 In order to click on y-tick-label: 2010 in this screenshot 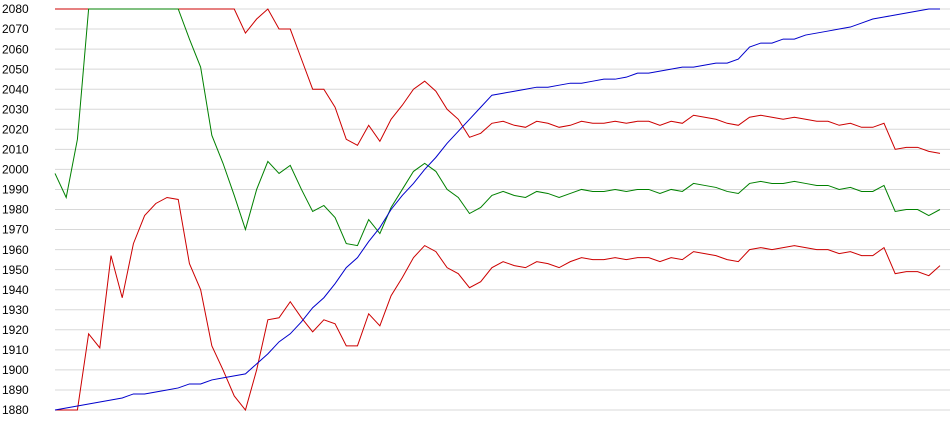, I will do `click(15, 150)`.